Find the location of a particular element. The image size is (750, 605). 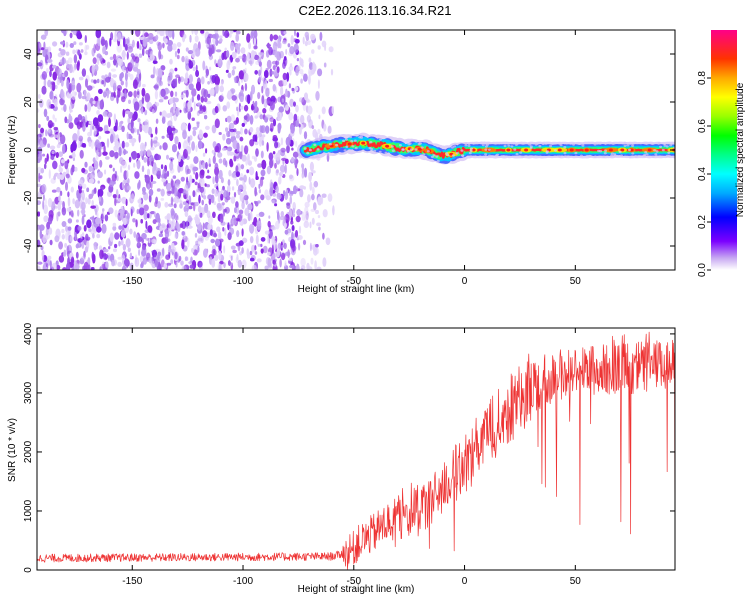

snr-y-tick-label: 2000 is located at coordinates (28, 451).